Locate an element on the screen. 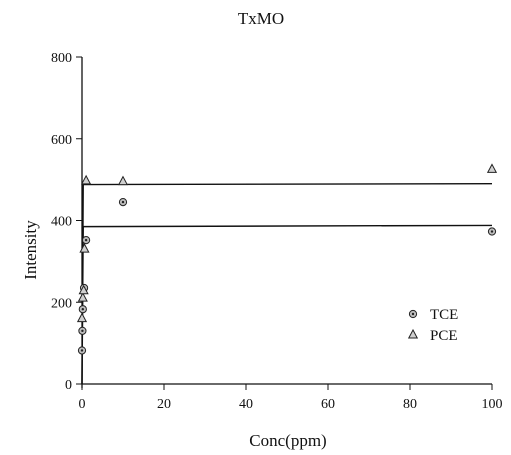 This screenshot has width=511, height=455. x-tick-label: 60 is located at coordinates (328, 404).